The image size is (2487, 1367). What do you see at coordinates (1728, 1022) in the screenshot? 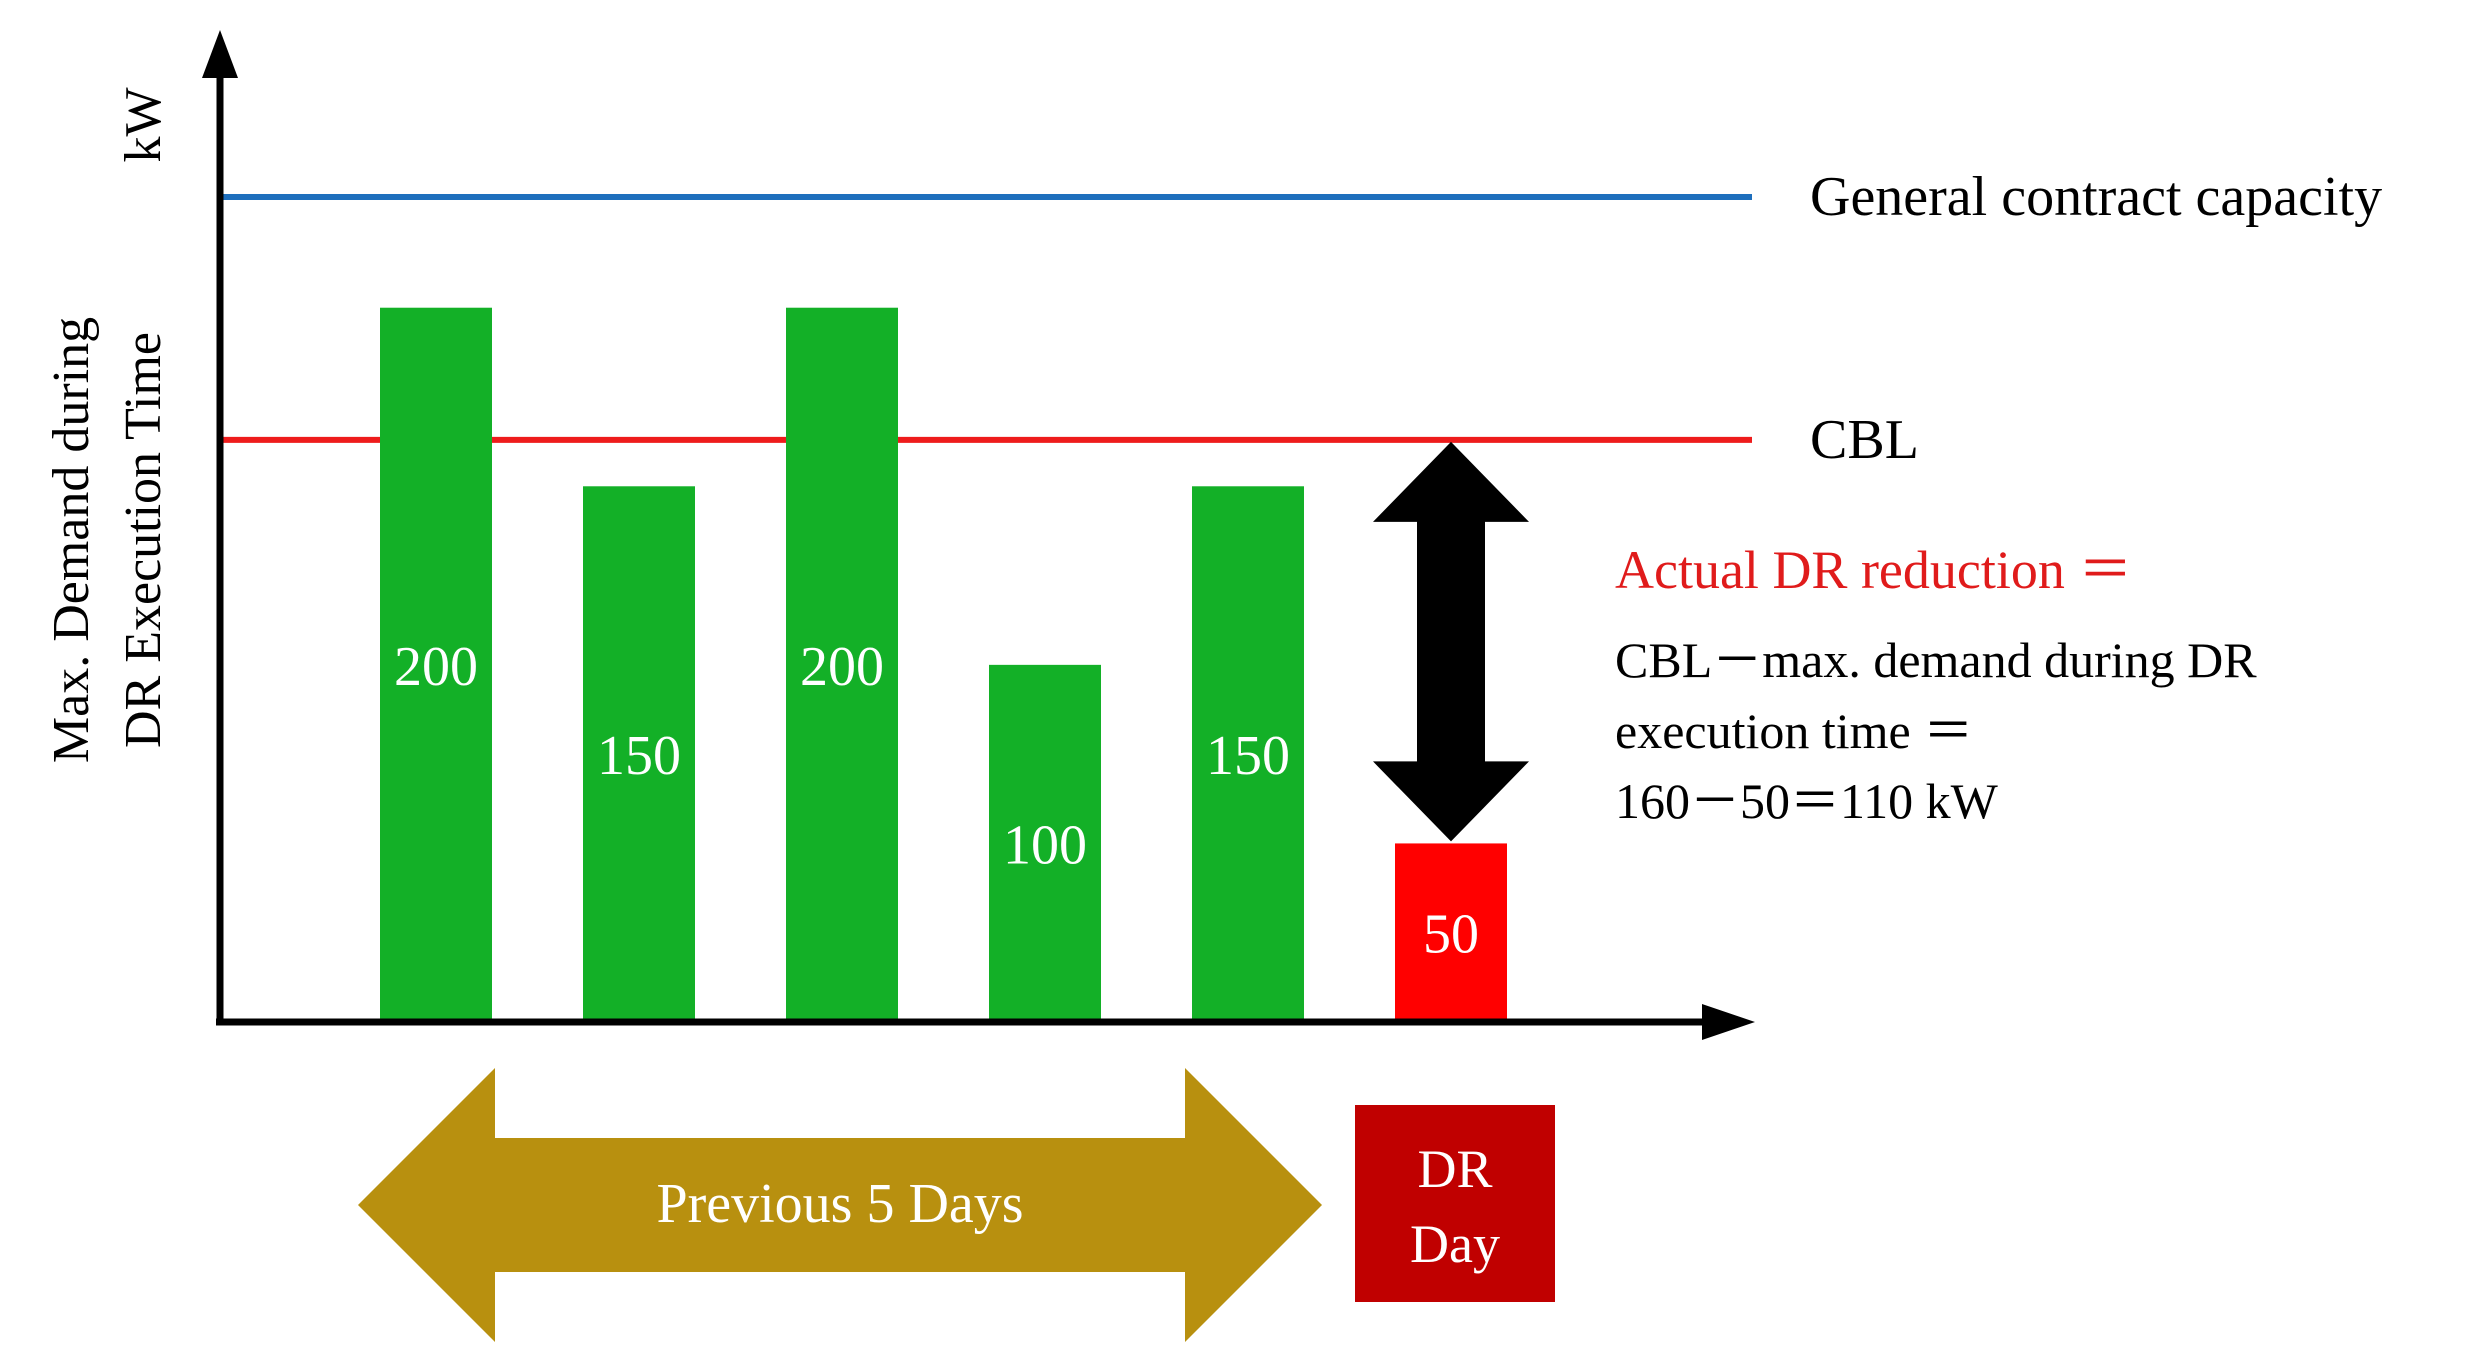
I see `x-axis-arrowhead` at bounding box center [1728, 1022].